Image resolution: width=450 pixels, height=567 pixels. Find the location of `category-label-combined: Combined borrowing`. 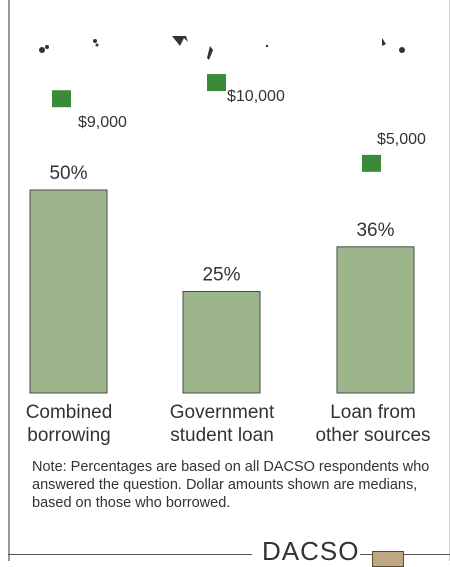

category-label-combined: Combined borrowing is located at coordinates (69, 424).